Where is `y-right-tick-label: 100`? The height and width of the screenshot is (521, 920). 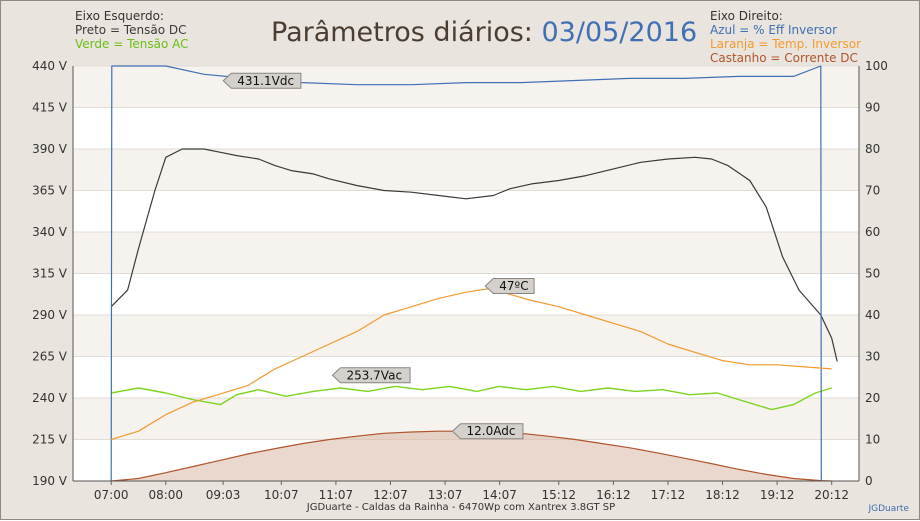
y-right-tick-label: 100 is located at coordinates (876, 66).